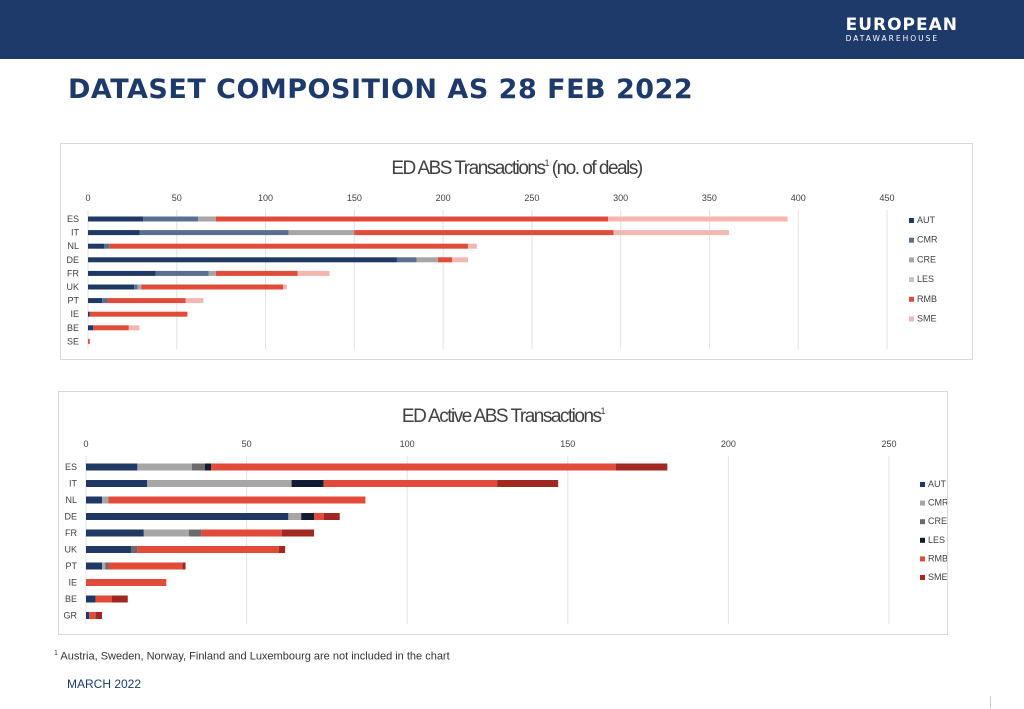 This screenshot has width=1024, height=709. Describe the element at coordinates (381, 89) in the screenshot. I see `page-title: DATASET COMPOSITION AS 28 FEB 2022` at that location.